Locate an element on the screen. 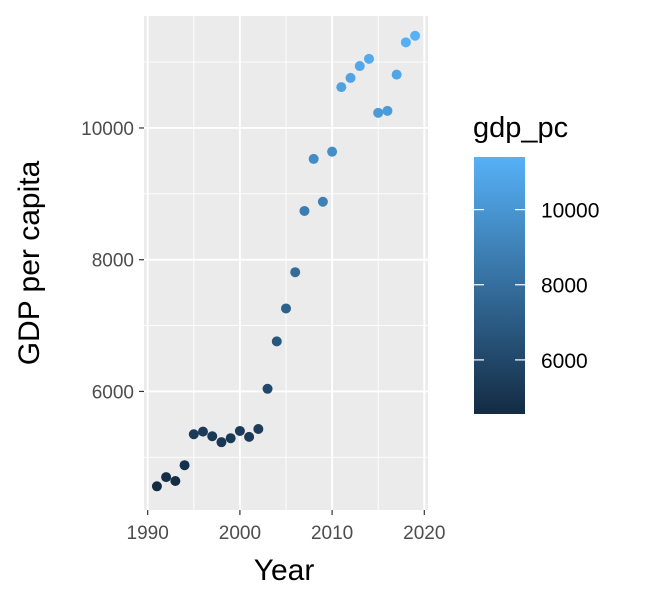 This screenshot has width=648, height=604. x-tick-label: 1990 is located at coordinates (148, 533).